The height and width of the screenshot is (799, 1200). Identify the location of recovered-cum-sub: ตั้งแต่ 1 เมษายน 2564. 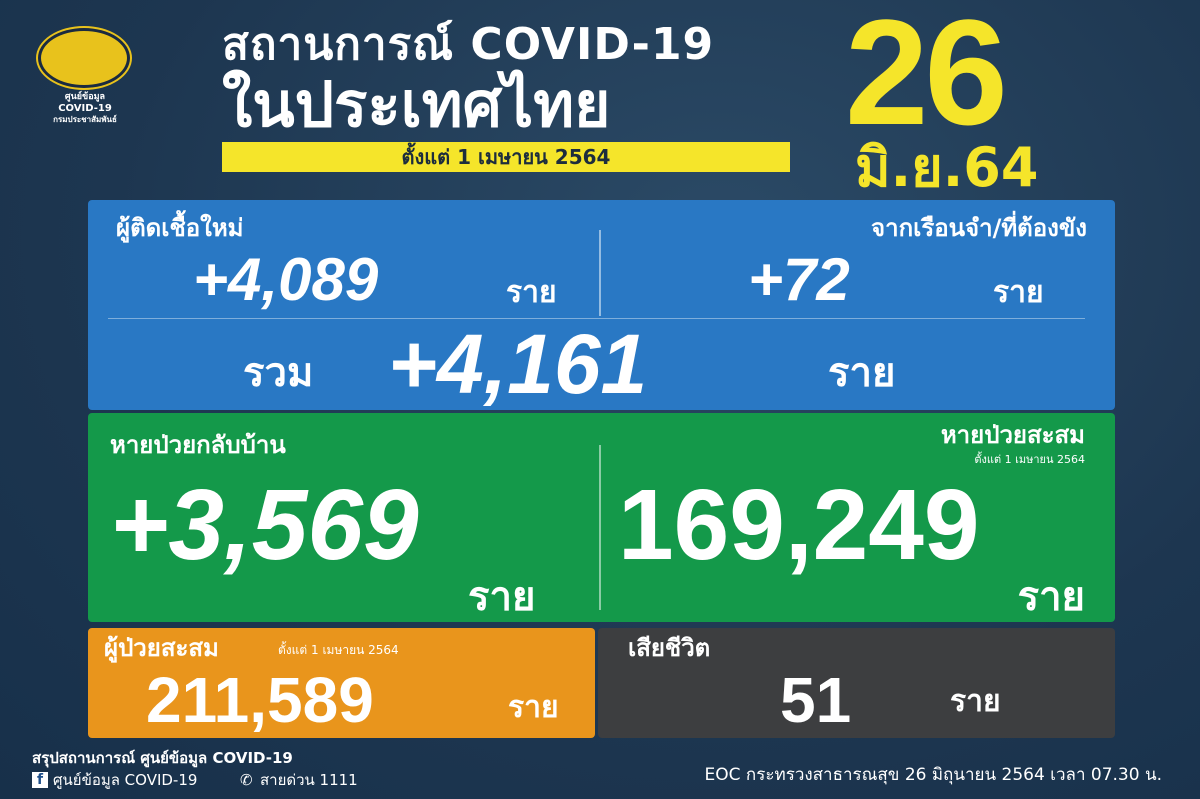
(1029, 459).